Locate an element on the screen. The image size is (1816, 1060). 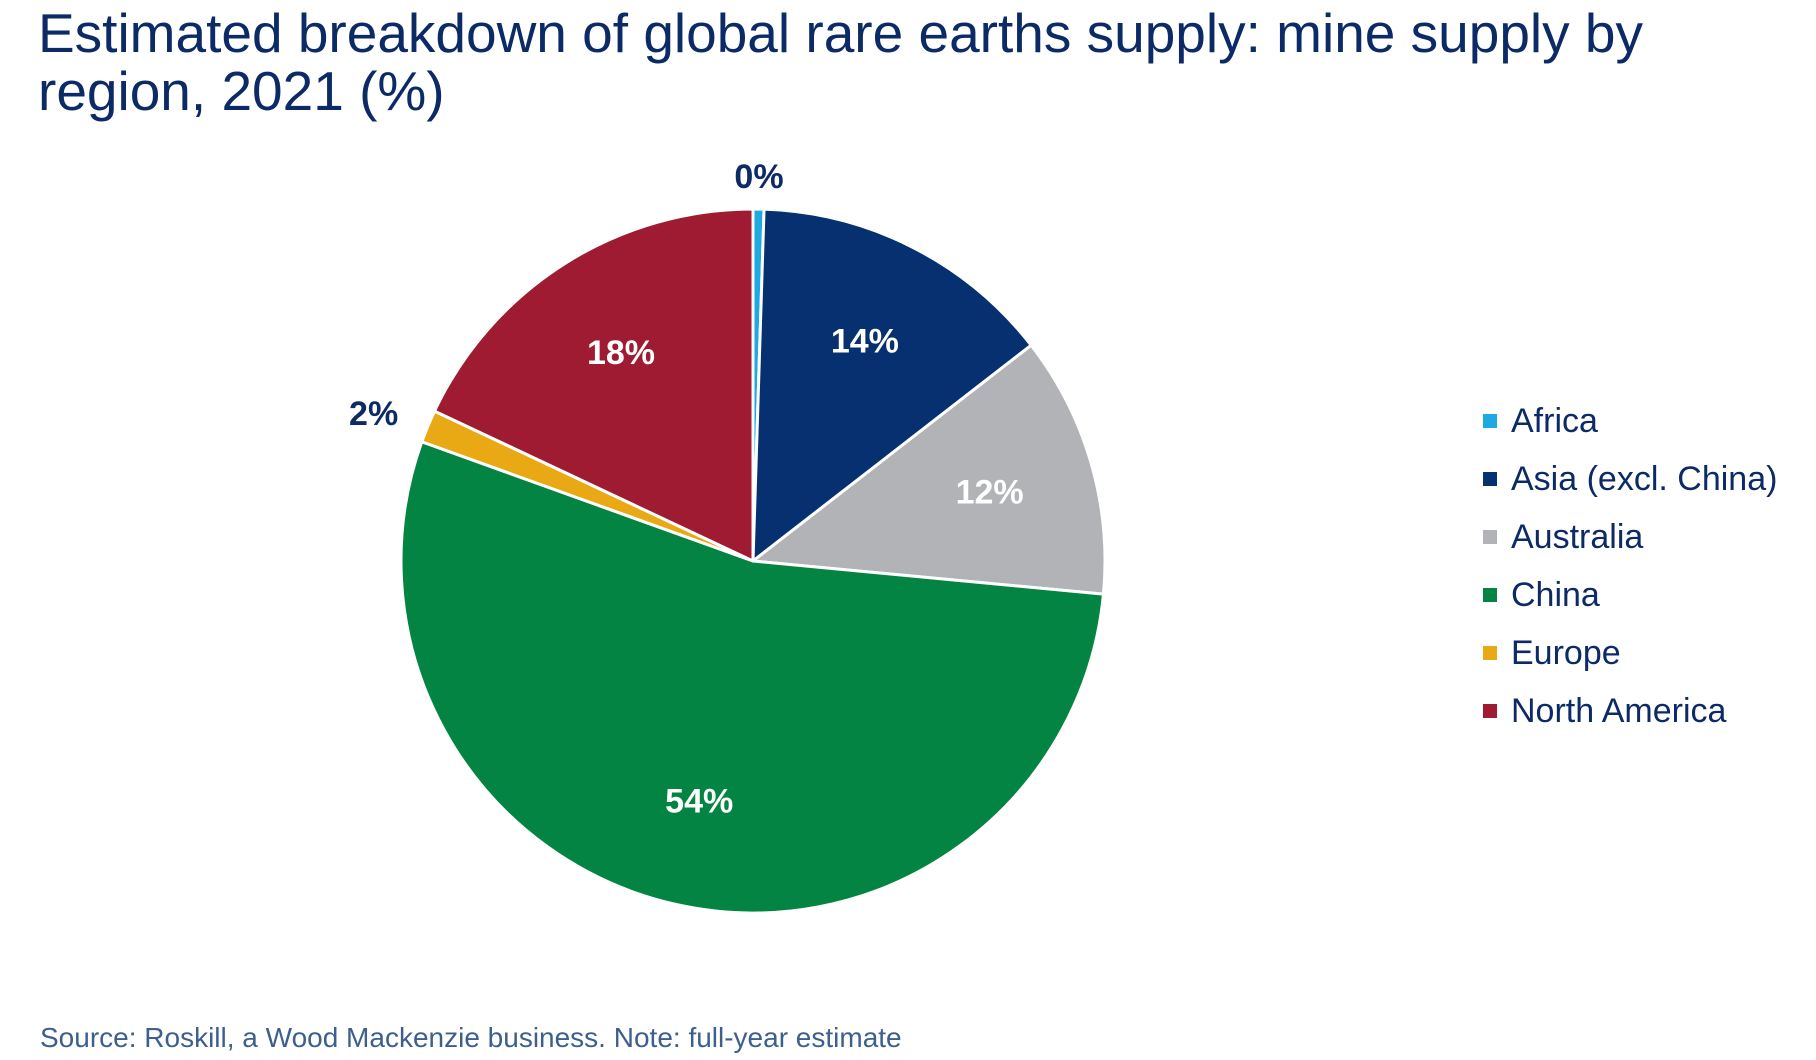
data-label-africa: 0% is located at coordinates (758, 177).